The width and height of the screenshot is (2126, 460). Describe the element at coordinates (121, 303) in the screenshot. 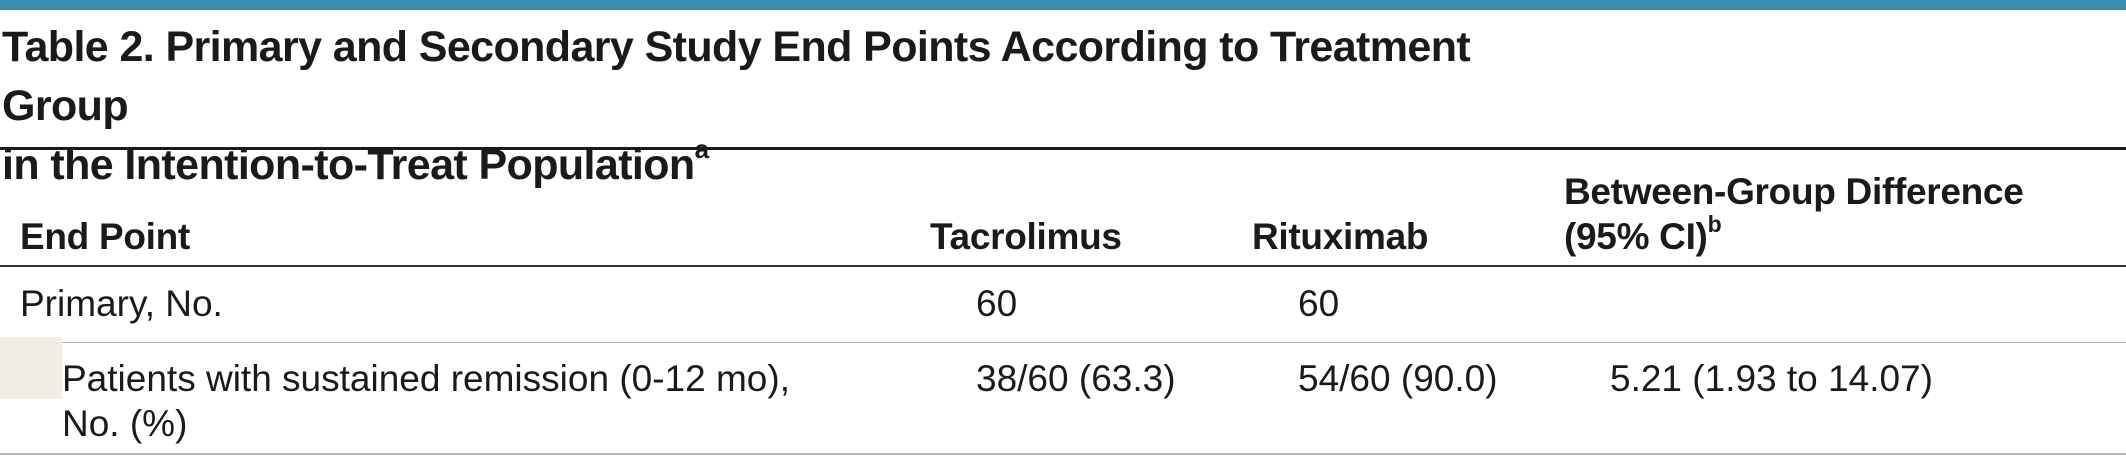

I see `row-1-end-point: Primary, No.` at that location.